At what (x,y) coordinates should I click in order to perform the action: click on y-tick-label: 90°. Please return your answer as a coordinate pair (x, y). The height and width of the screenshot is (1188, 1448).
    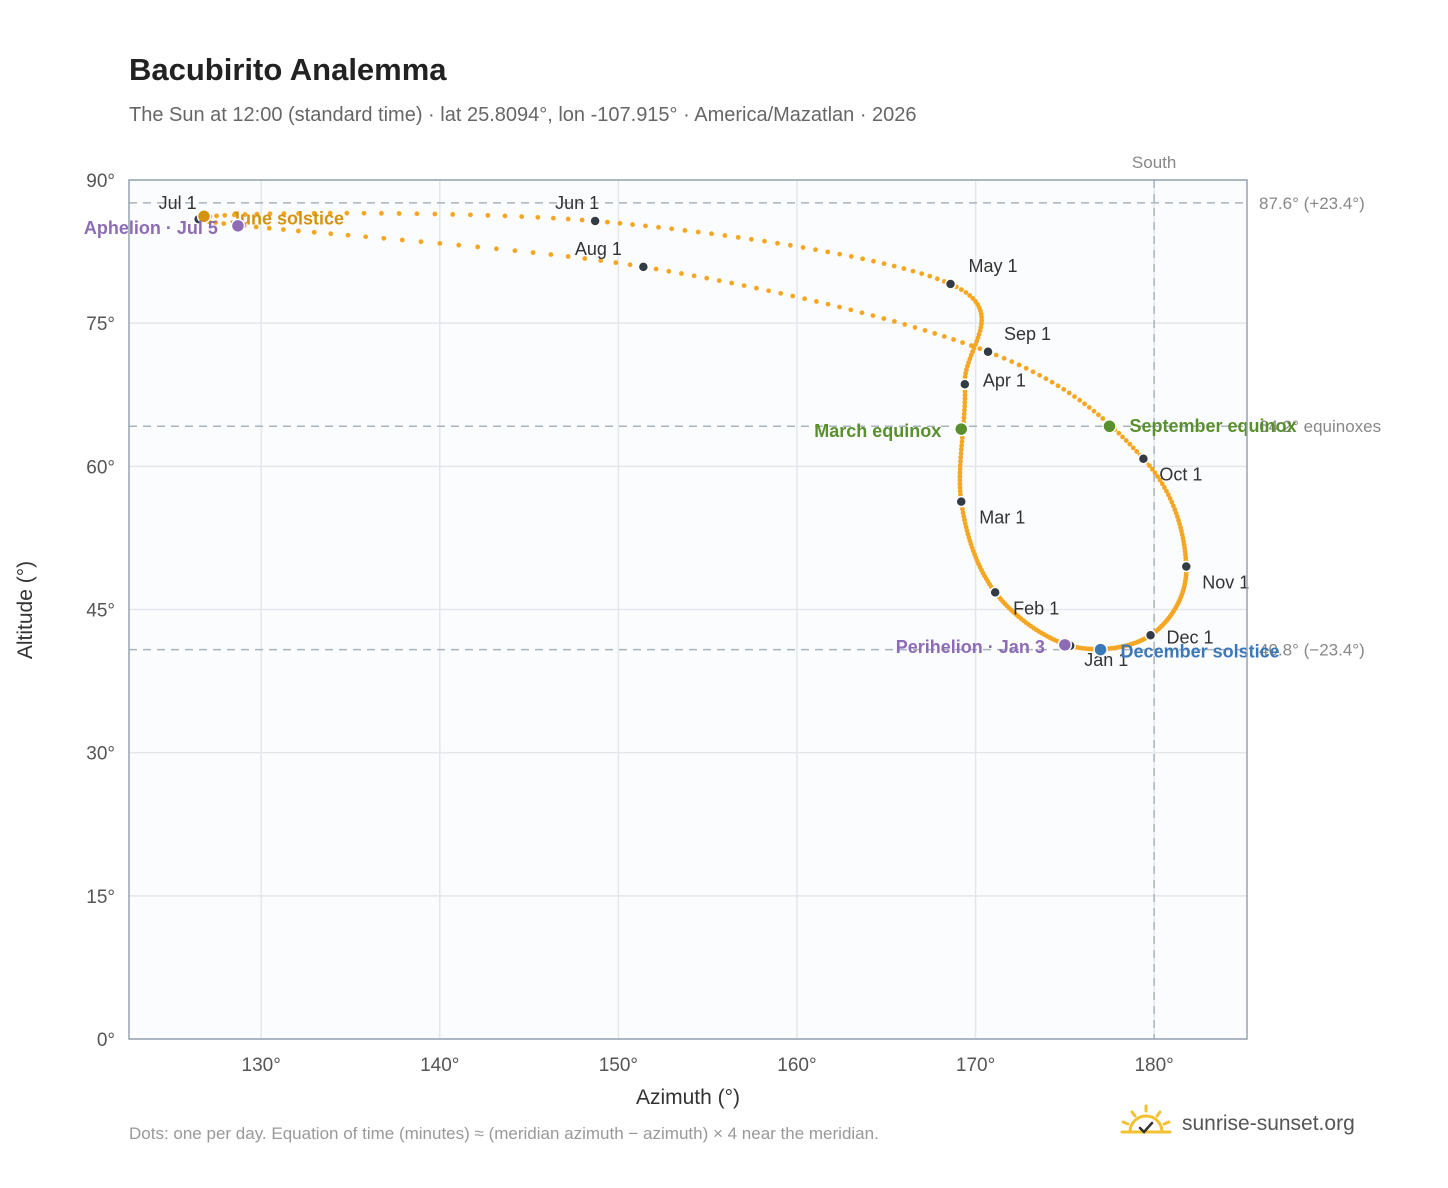
    Looking at the image, I should click on (100, 181).